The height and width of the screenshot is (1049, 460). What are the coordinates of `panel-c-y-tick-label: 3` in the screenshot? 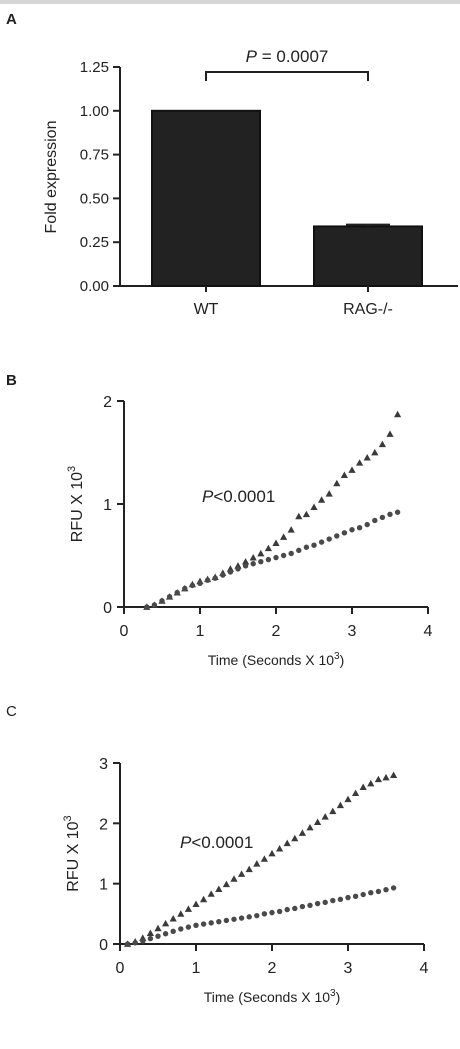 It's located at (103, 764).